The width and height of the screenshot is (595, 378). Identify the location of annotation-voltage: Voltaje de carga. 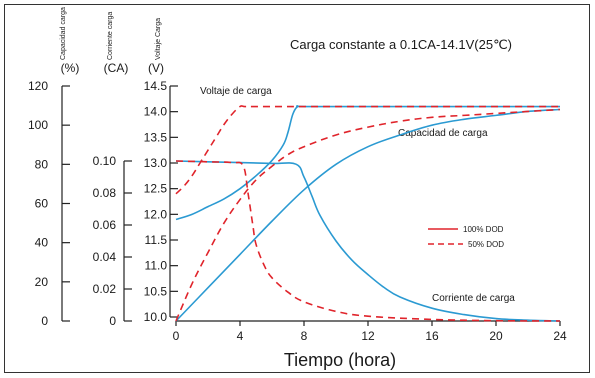
(236, 91).